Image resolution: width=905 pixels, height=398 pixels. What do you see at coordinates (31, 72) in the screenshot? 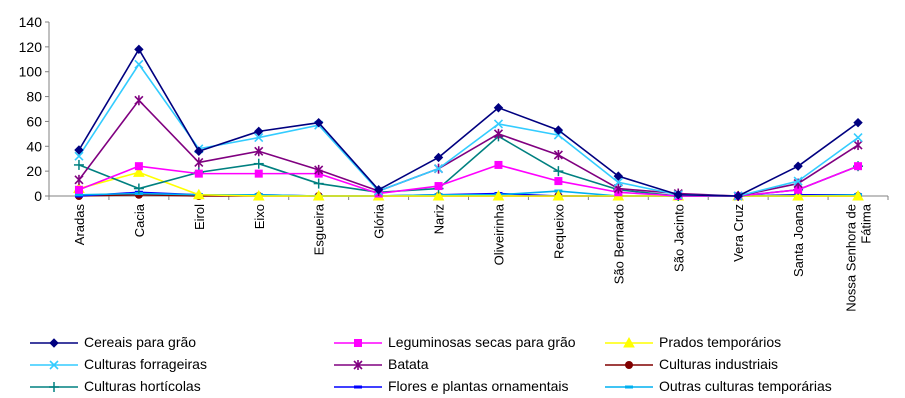
I see `y-tick-label: 100` at bounding box center [31, 72].